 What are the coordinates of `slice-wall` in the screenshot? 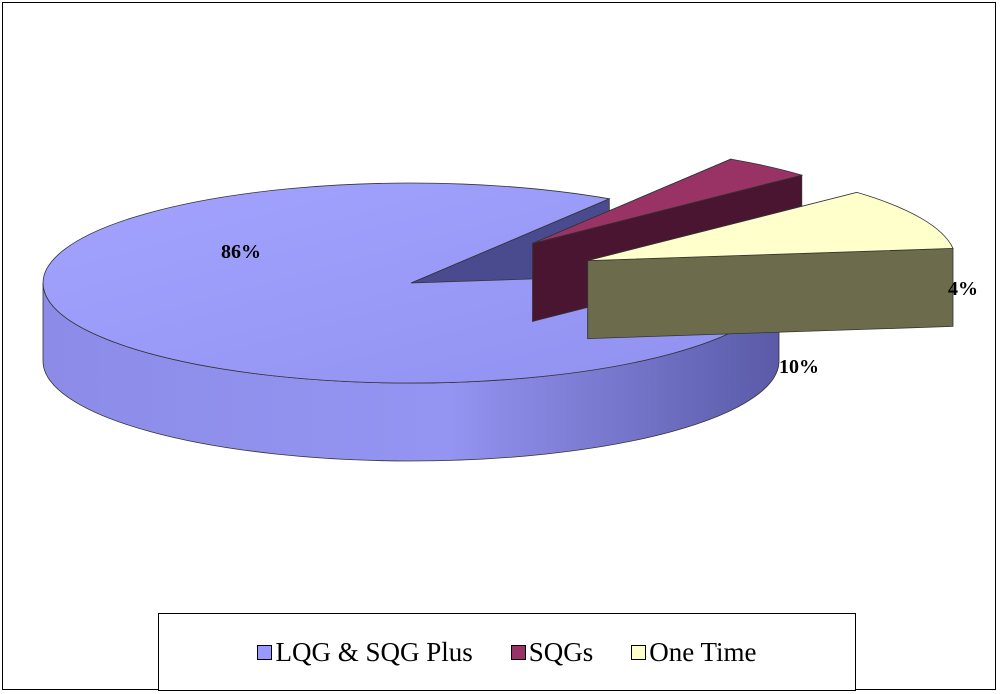 It's located at (770, 293).